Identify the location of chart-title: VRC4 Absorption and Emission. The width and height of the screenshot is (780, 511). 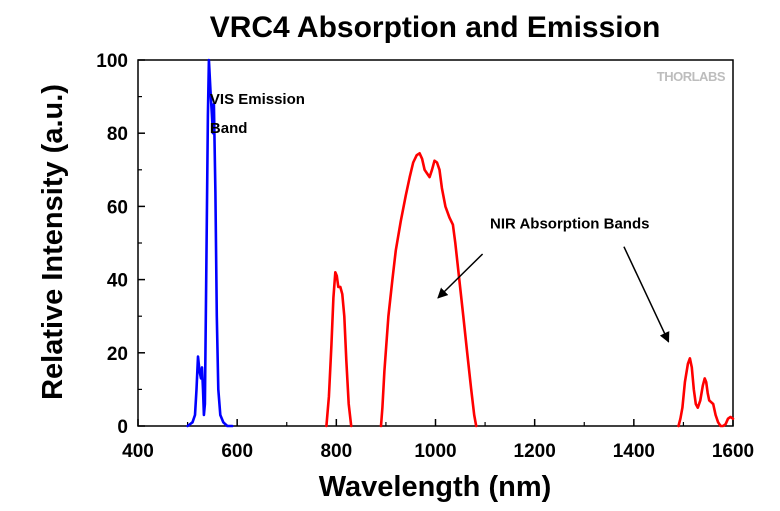
(435, 27).